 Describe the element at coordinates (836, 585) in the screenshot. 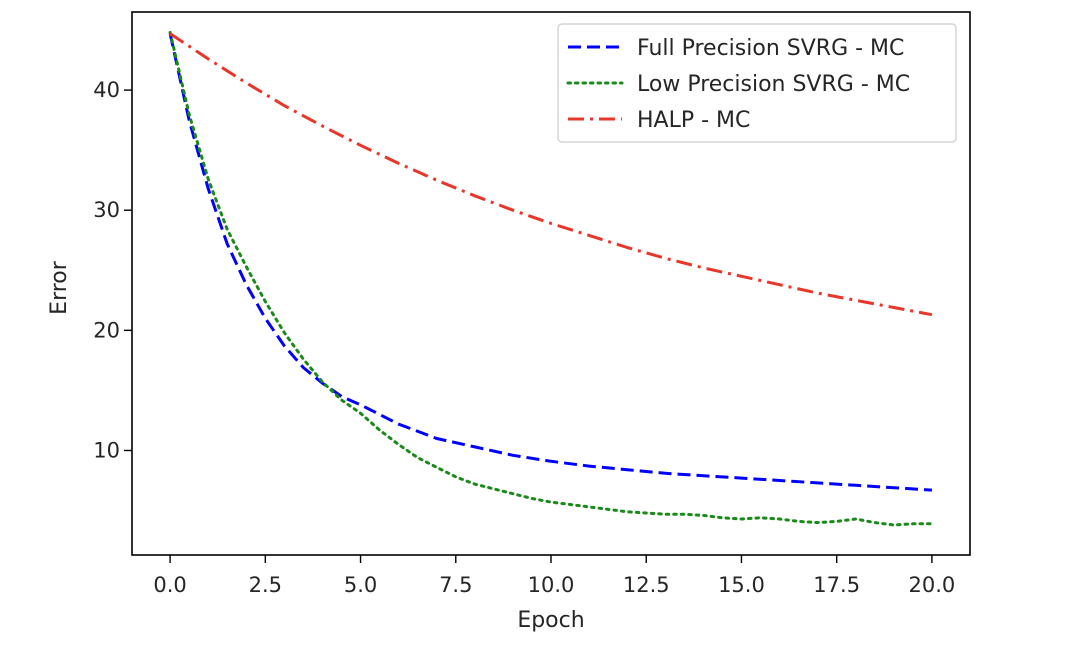

I see `x-tick-label: 17.5` at that location.